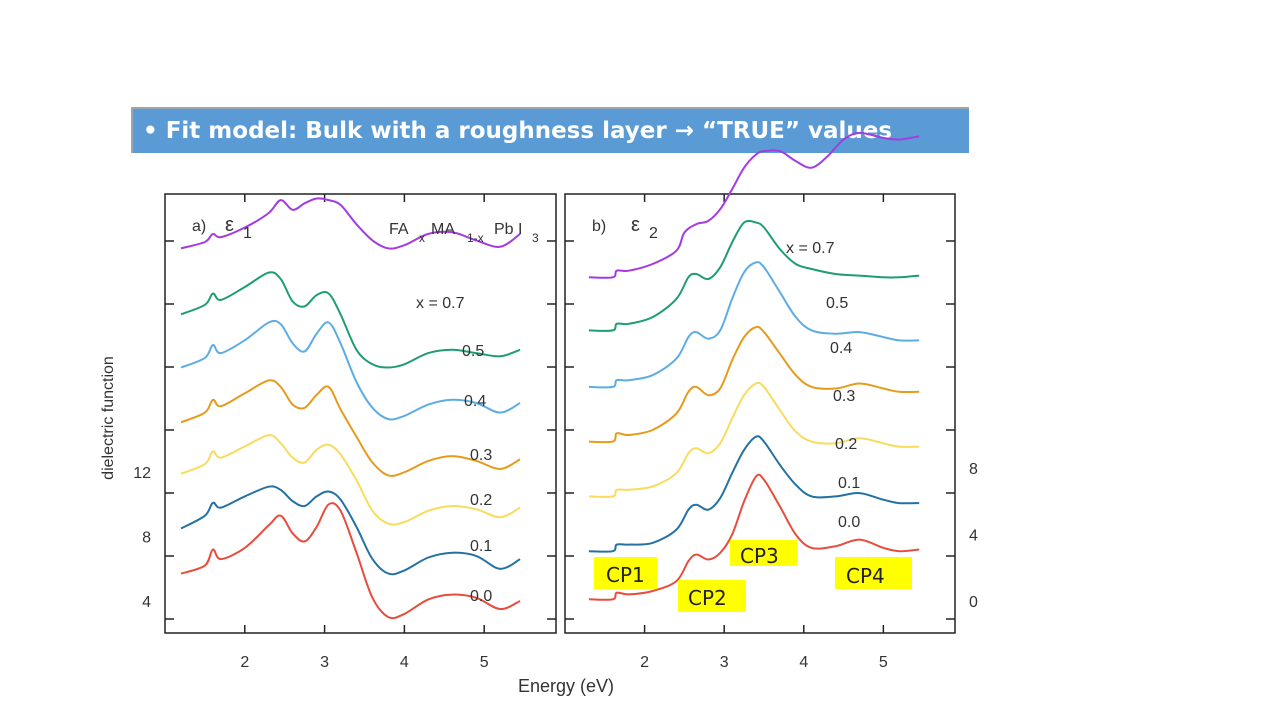  I want to click on x-axis-label: Energy (eV), so click(566, 686).